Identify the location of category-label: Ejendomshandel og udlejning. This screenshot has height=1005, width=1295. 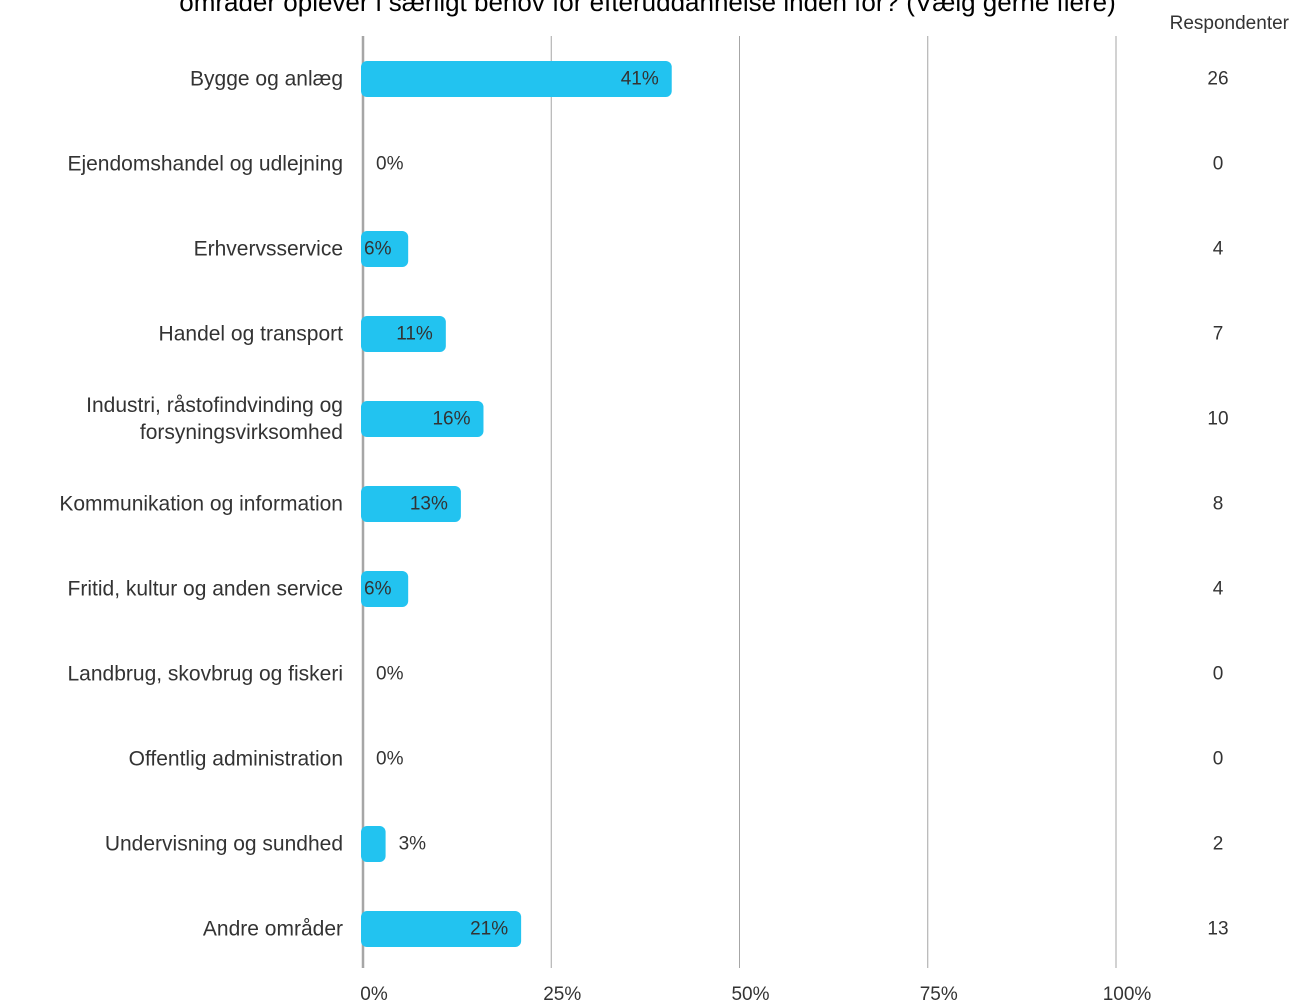
(205, 164).